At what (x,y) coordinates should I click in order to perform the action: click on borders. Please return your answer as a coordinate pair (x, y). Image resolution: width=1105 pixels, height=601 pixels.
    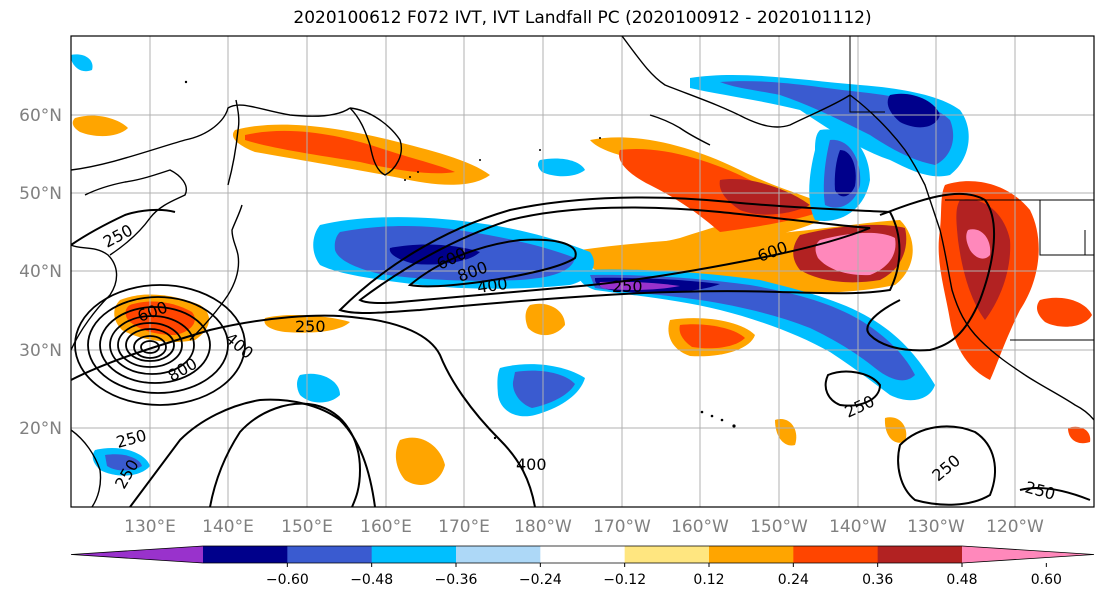
    Looking at the image, I should click on (971, 188).